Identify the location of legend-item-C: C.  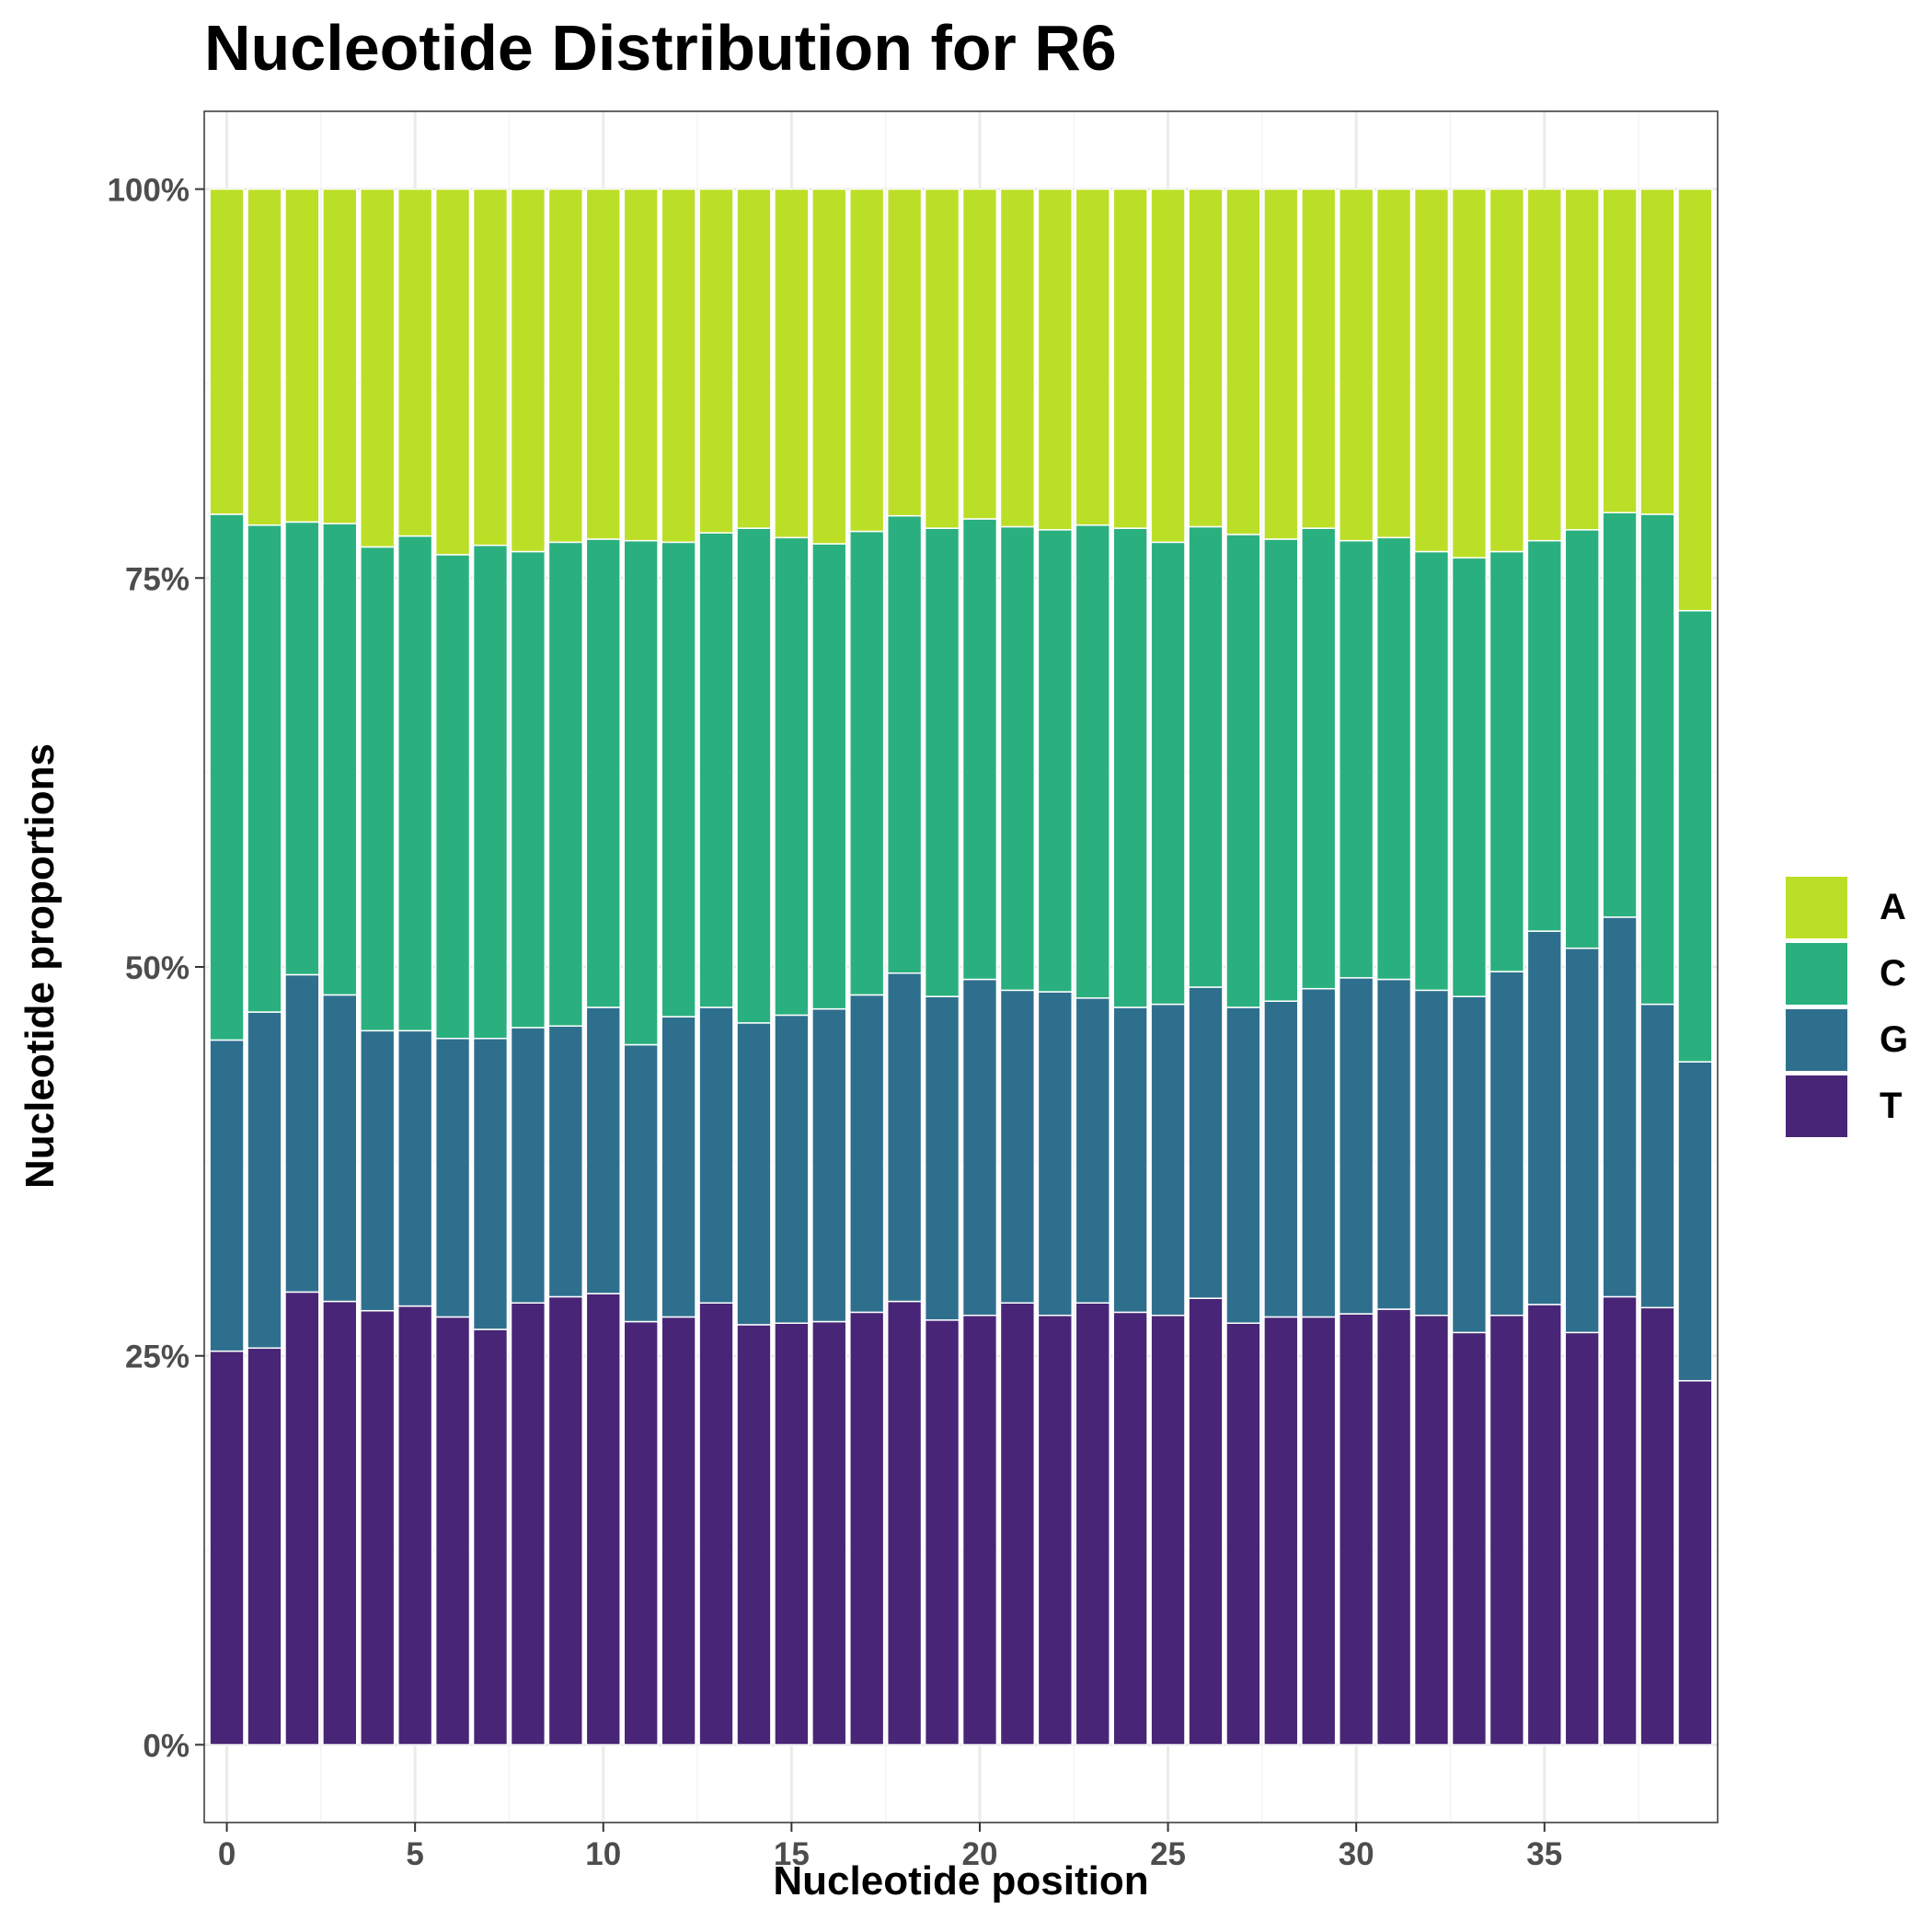
(1846, 973).